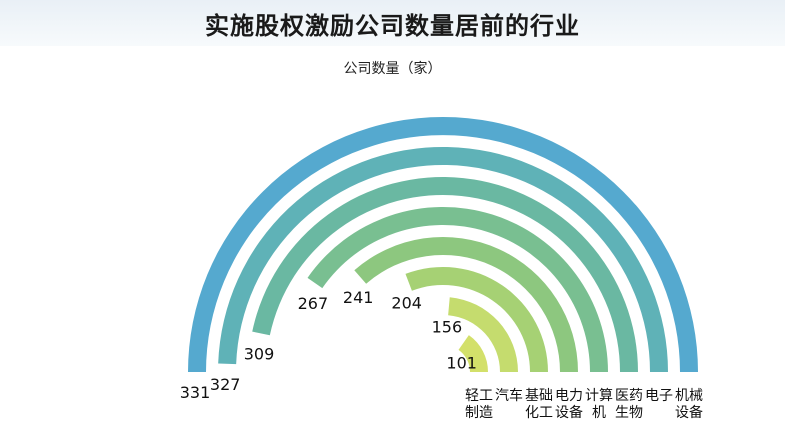  Describe the element at coordinates (569, 404) in the screenshot. I see `category-label: 电力设备` at that location.